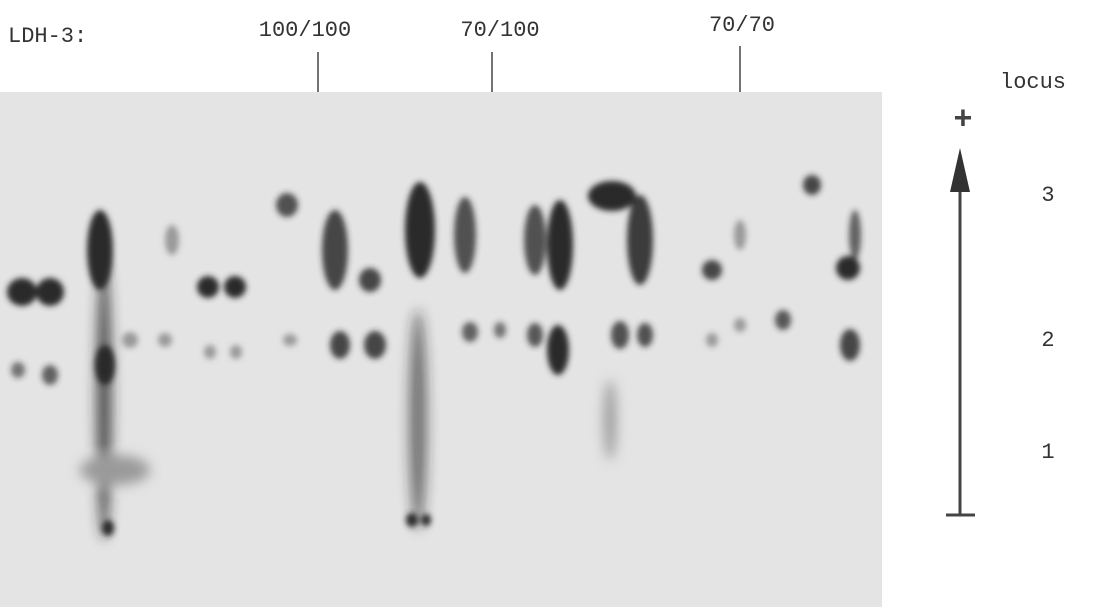 The image size is (1102, 607). I want to click on lane-label: 70/100, so click(499, 30).